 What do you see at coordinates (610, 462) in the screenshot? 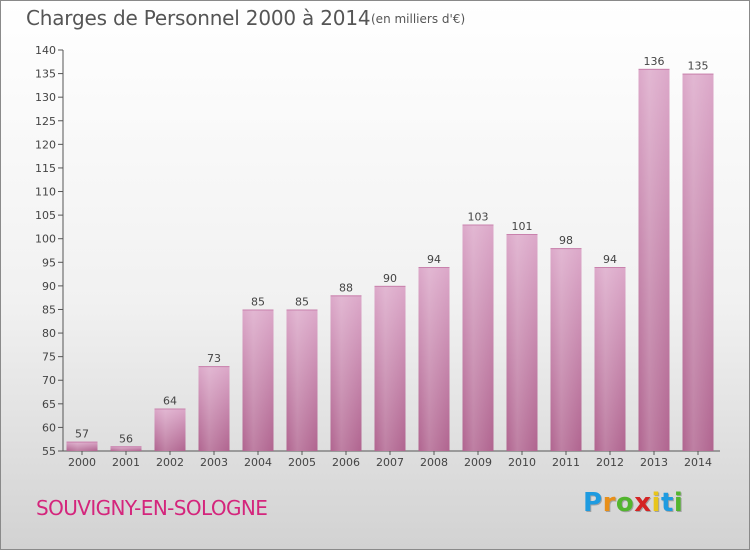
I see `x-tick-label: 2012` at bounding box center [610, 462].